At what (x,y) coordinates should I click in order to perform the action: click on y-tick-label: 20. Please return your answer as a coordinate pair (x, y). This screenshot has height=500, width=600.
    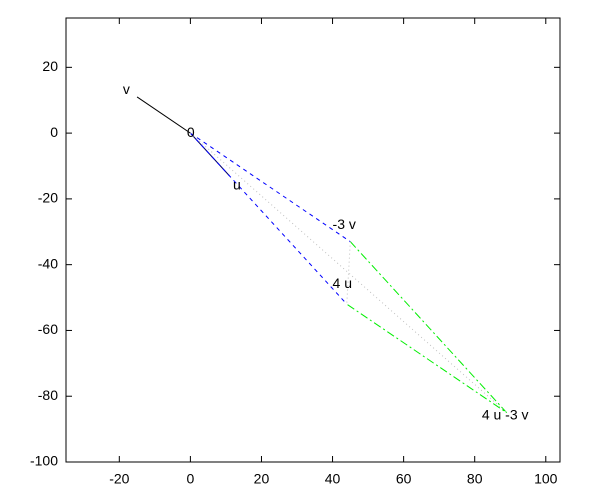
    Looking at the image, I should click on (50, 66).